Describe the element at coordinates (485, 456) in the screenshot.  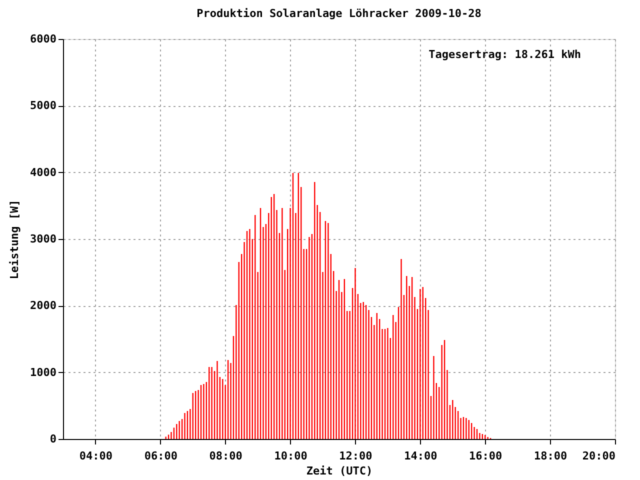
I see `x-tick-label: 16:00` at that location.